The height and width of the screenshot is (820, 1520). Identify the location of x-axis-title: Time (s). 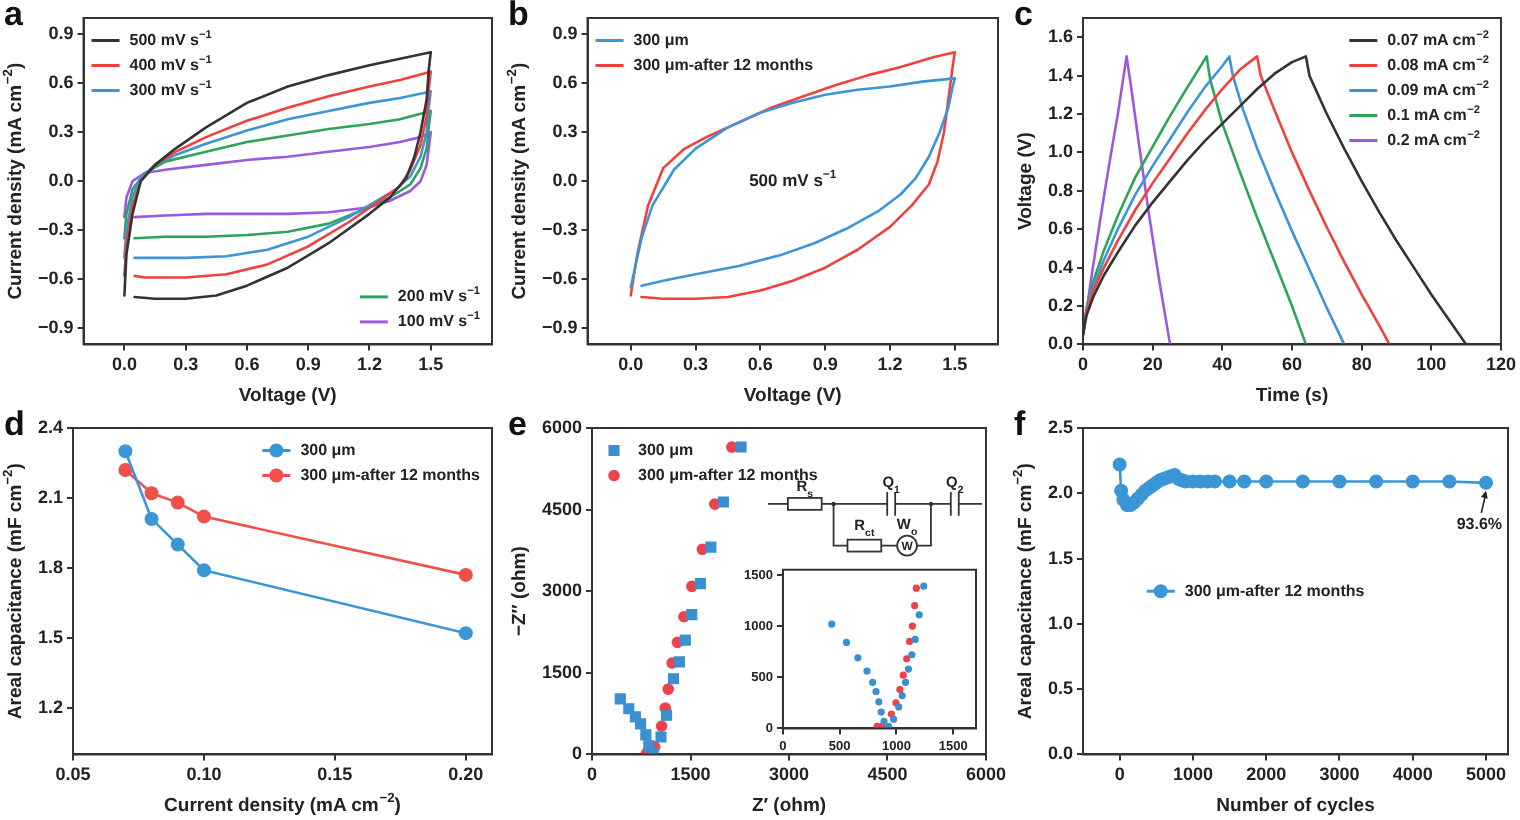
(1292, 396).